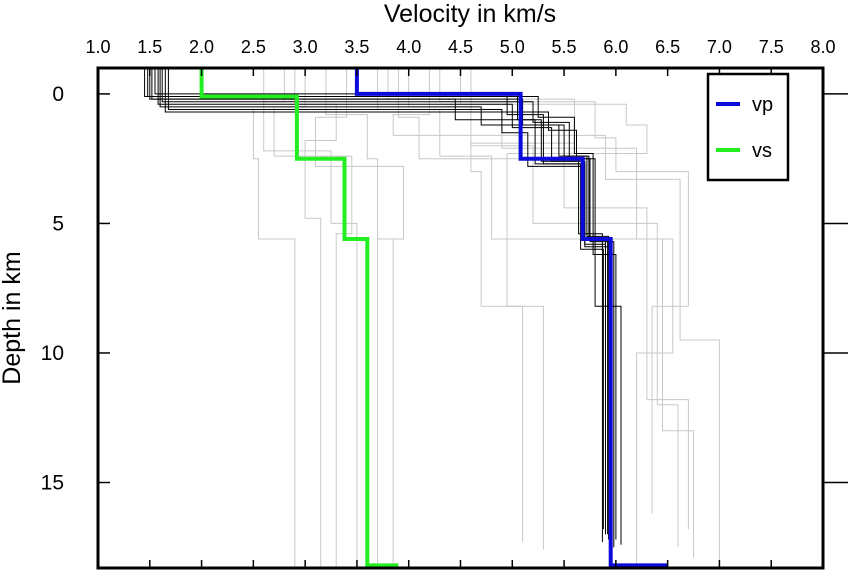 This screenshot has height=576, width=850. What do you see at coordinates (356, 47) in the screenshot?
I see `x-tick-label: 3.5` at bounding box center [356, 47].